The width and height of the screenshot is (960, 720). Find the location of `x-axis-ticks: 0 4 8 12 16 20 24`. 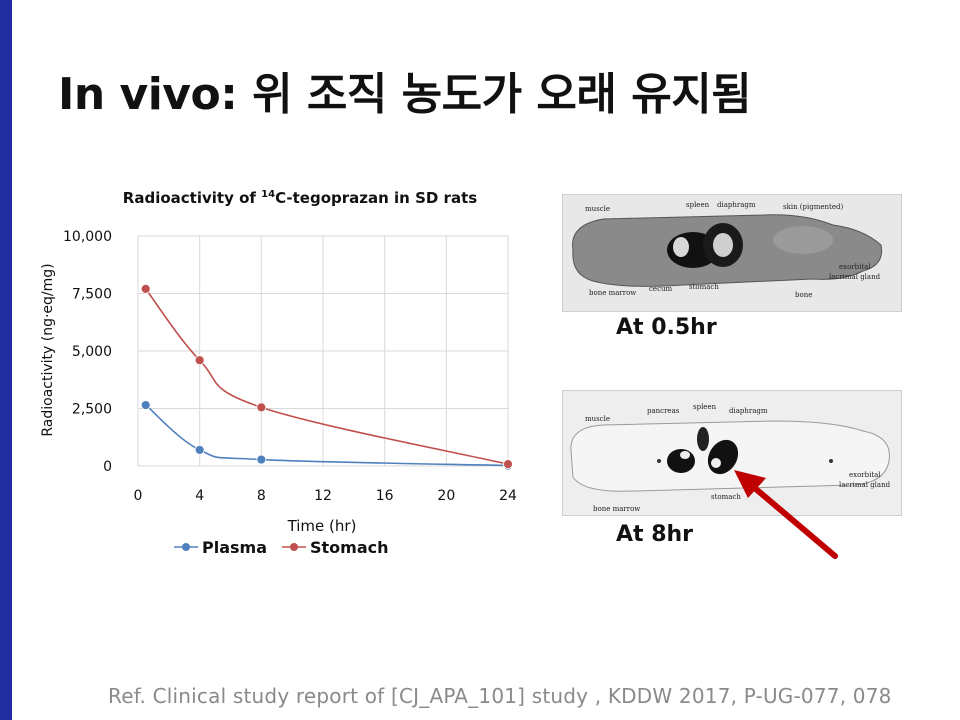

x-axis-ticks: 0 4 8 12 16 20 24 is located at coordinates (325, 496).